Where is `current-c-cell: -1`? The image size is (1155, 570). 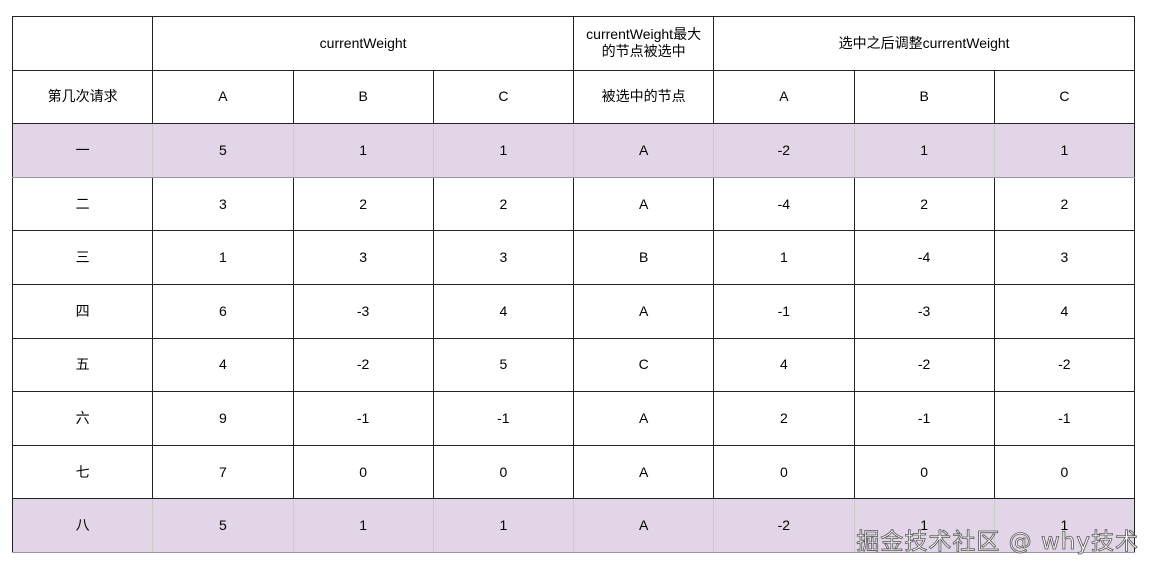 current-c-cell: -1 is located at coordinates (503, 418).